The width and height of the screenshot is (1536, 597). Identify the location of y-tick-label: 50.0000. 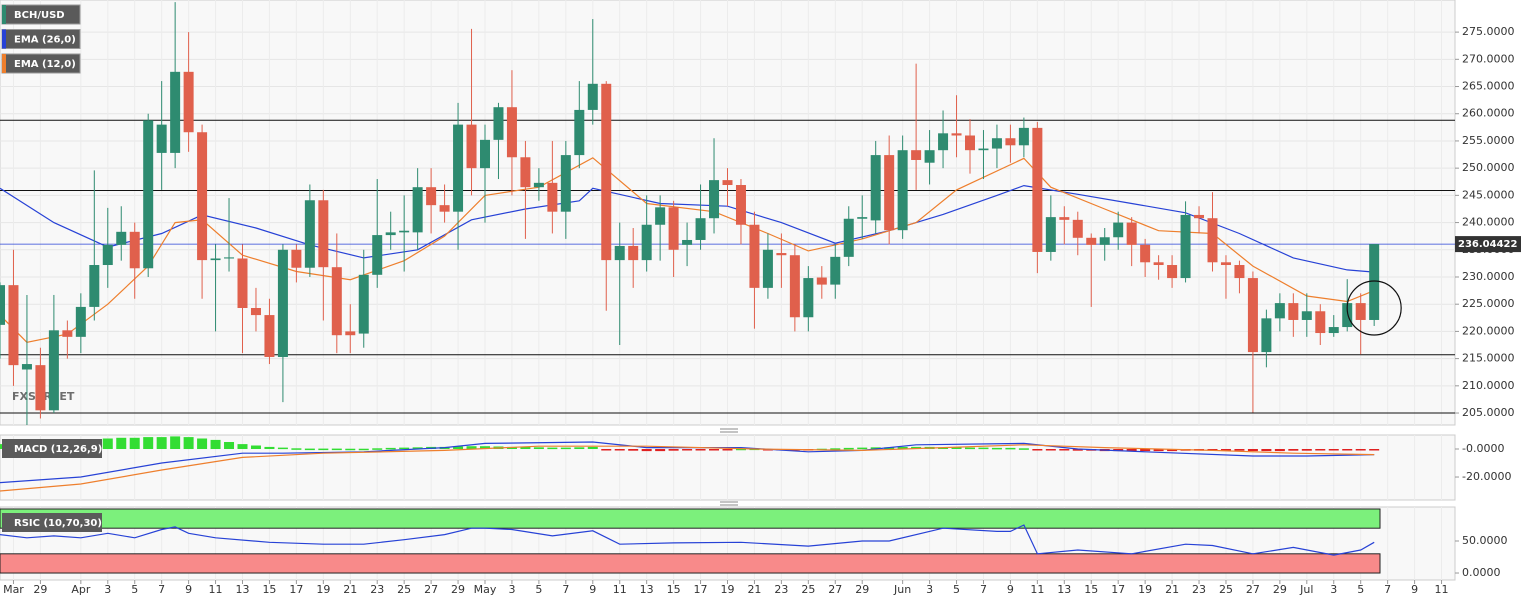
(1485, 540).